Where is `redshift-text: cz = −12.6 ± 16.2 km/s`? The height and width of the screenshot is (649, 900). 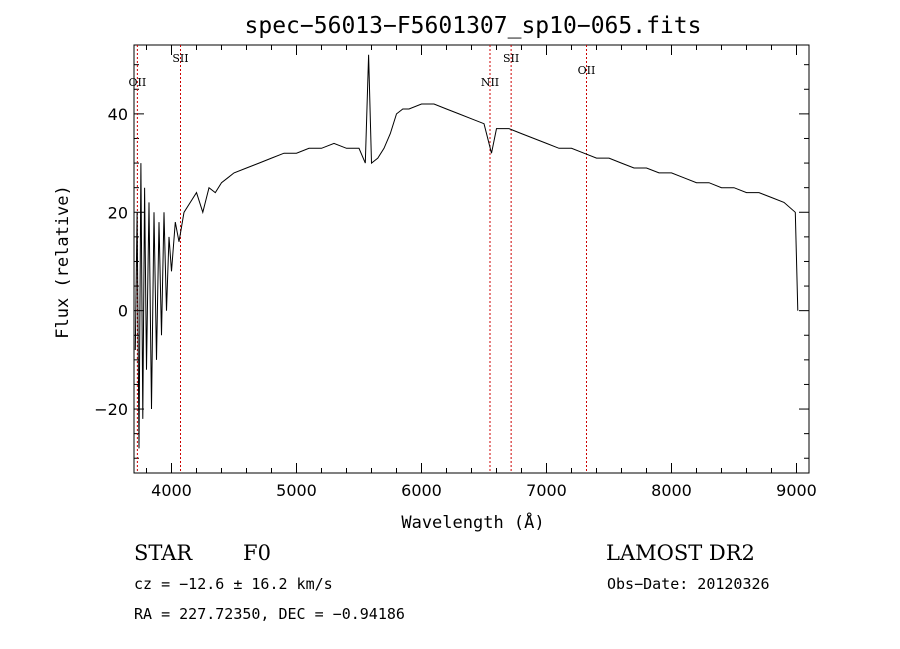
redshift-text: cz = −12.6 ± 16.2 km/s is located at coordinates (233, 584).